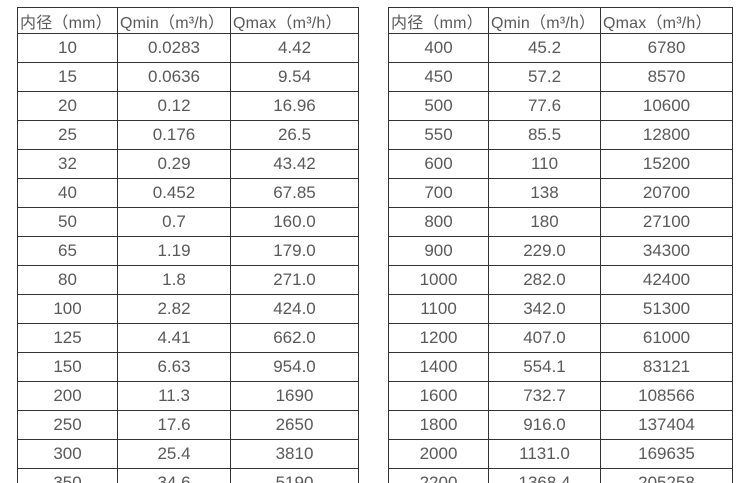 The height and width of the screenshot is (483, 750). What do you see at coordinates (174, 338) in the screenshot?
I see `qmin-cell: 4.41` at bounding box center [174, 338].